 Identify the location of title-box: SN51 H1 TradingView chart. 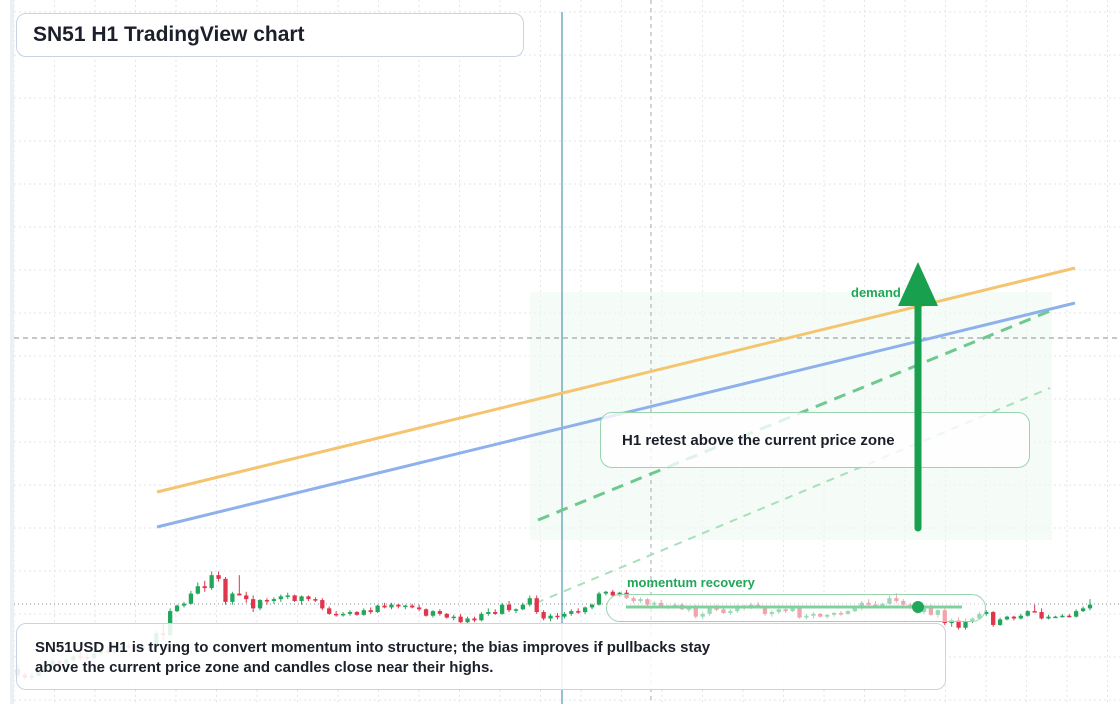
(270, 35).